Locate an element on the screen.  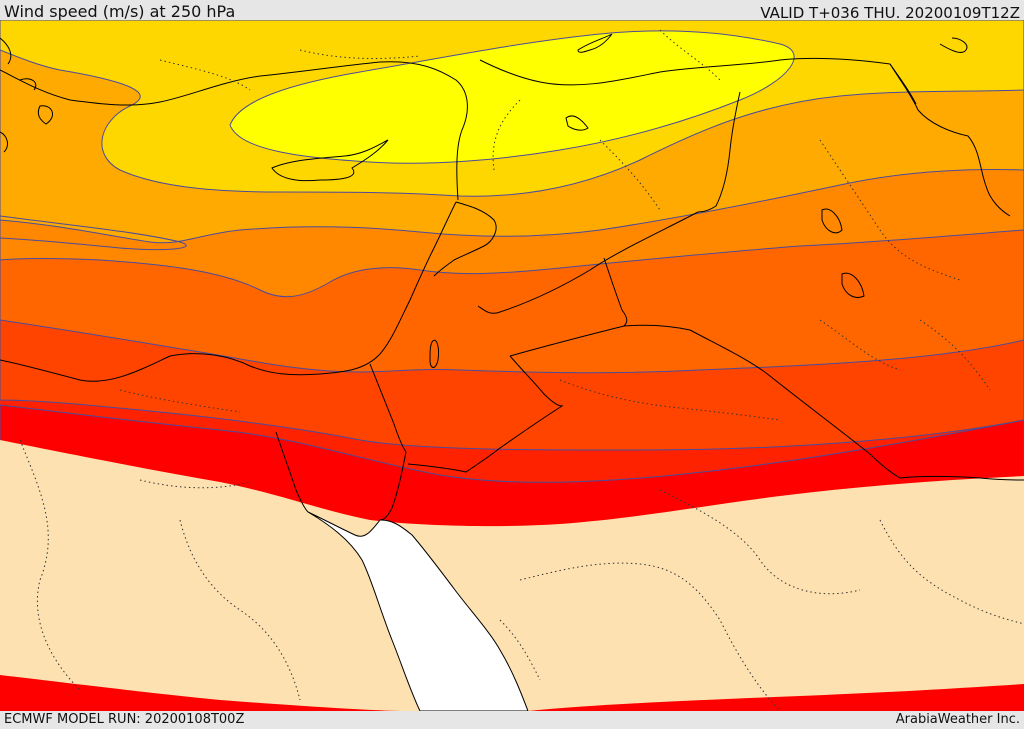
map-title: Wind speed (m/s) at 250 hPa is located at coordinates (120, 11).